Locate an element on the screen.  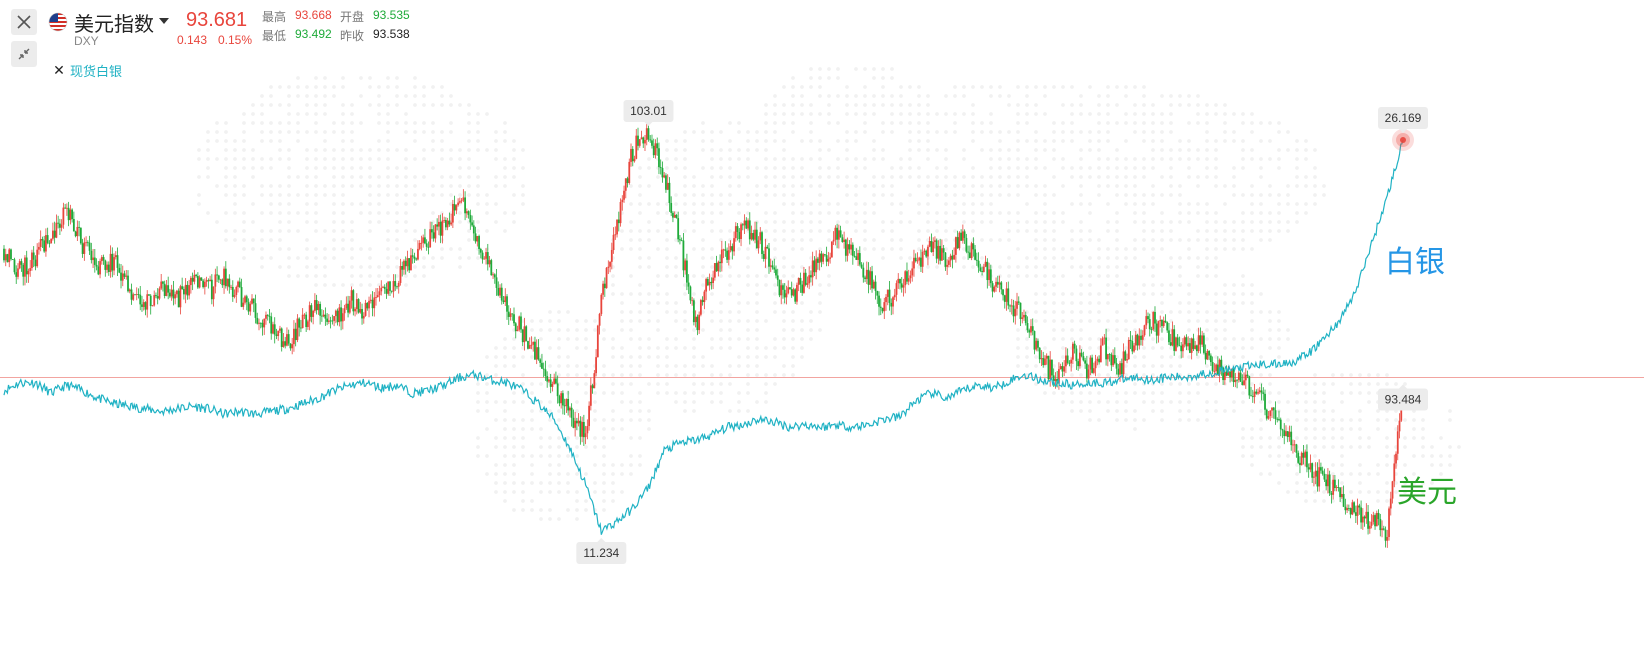
symbol-name: 美元指数 is located at coordinates (114, 25).